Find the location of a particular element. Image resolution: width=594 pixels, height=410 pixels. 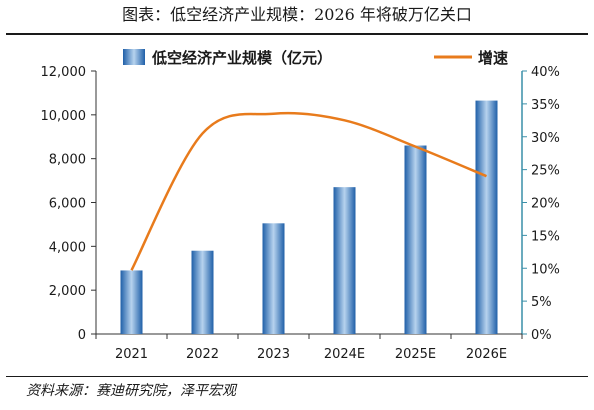

right-tick-label: 5% is located at coordinates (541, 302).